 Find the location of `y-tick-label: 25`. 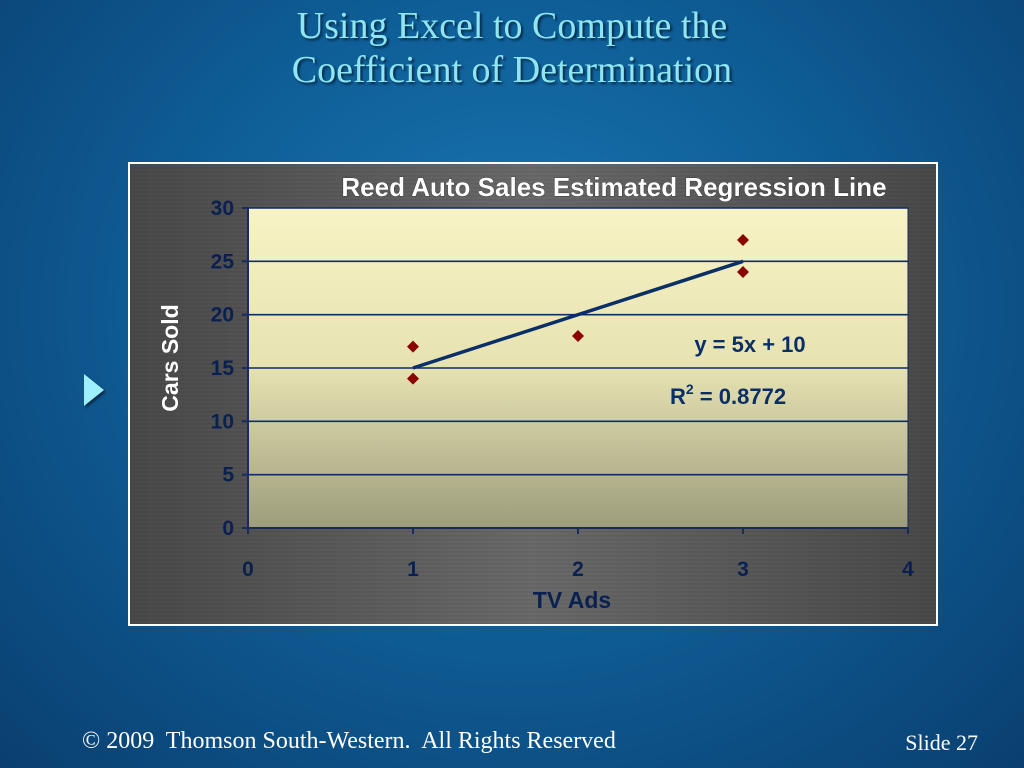

y-tick-label: 25 is located at coordinates (223, 261).